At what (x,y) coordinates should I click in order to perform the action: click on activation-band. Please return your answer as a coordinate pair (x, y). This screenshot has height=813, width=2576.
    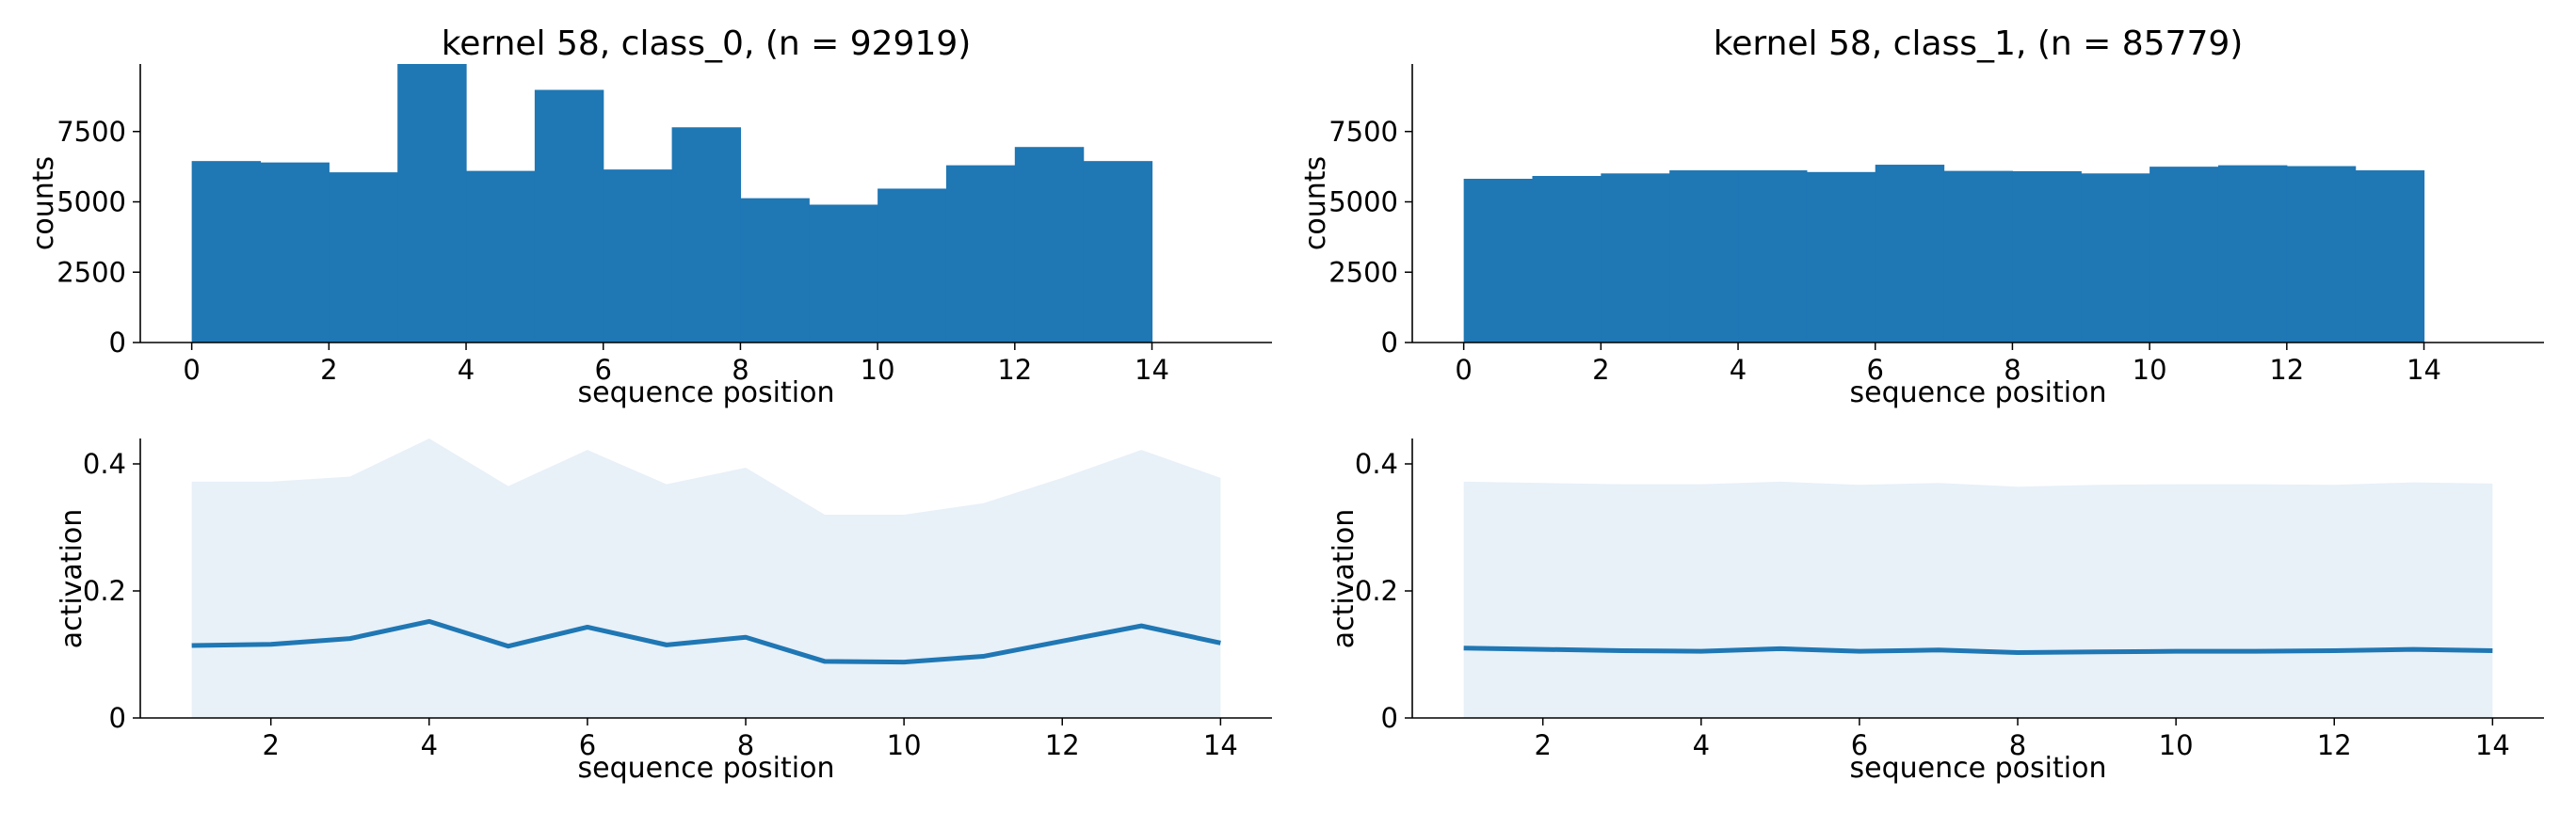
    Looking at the image, I should click on (1978, 599).